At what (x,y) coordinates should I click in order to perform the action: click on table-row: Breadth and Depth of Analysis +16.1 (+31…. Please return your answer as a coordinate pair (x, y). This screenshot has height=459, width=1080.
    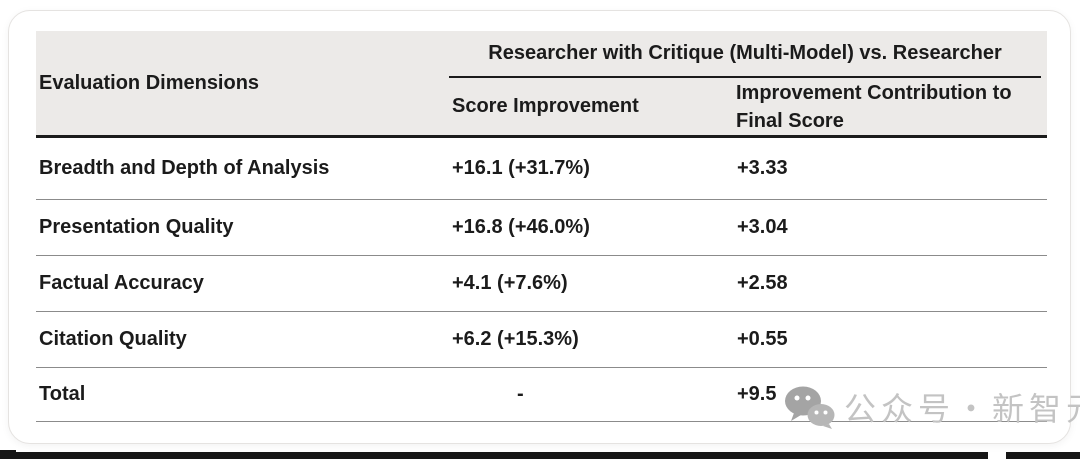
    Looking at the image, I should click on (541, 168).